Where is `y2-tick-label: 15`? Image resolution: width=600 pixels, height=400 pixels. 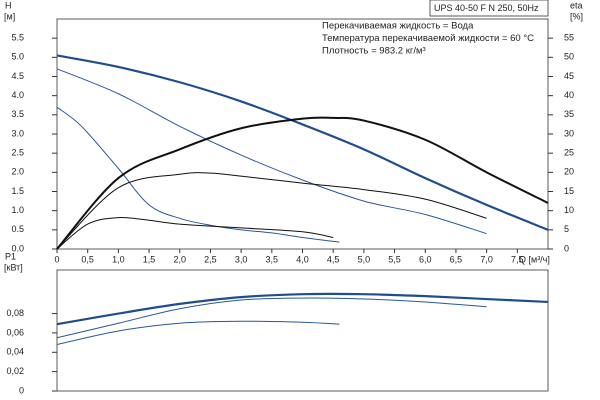 y2-tick-label: 15 is located at coordinates (569, 191).